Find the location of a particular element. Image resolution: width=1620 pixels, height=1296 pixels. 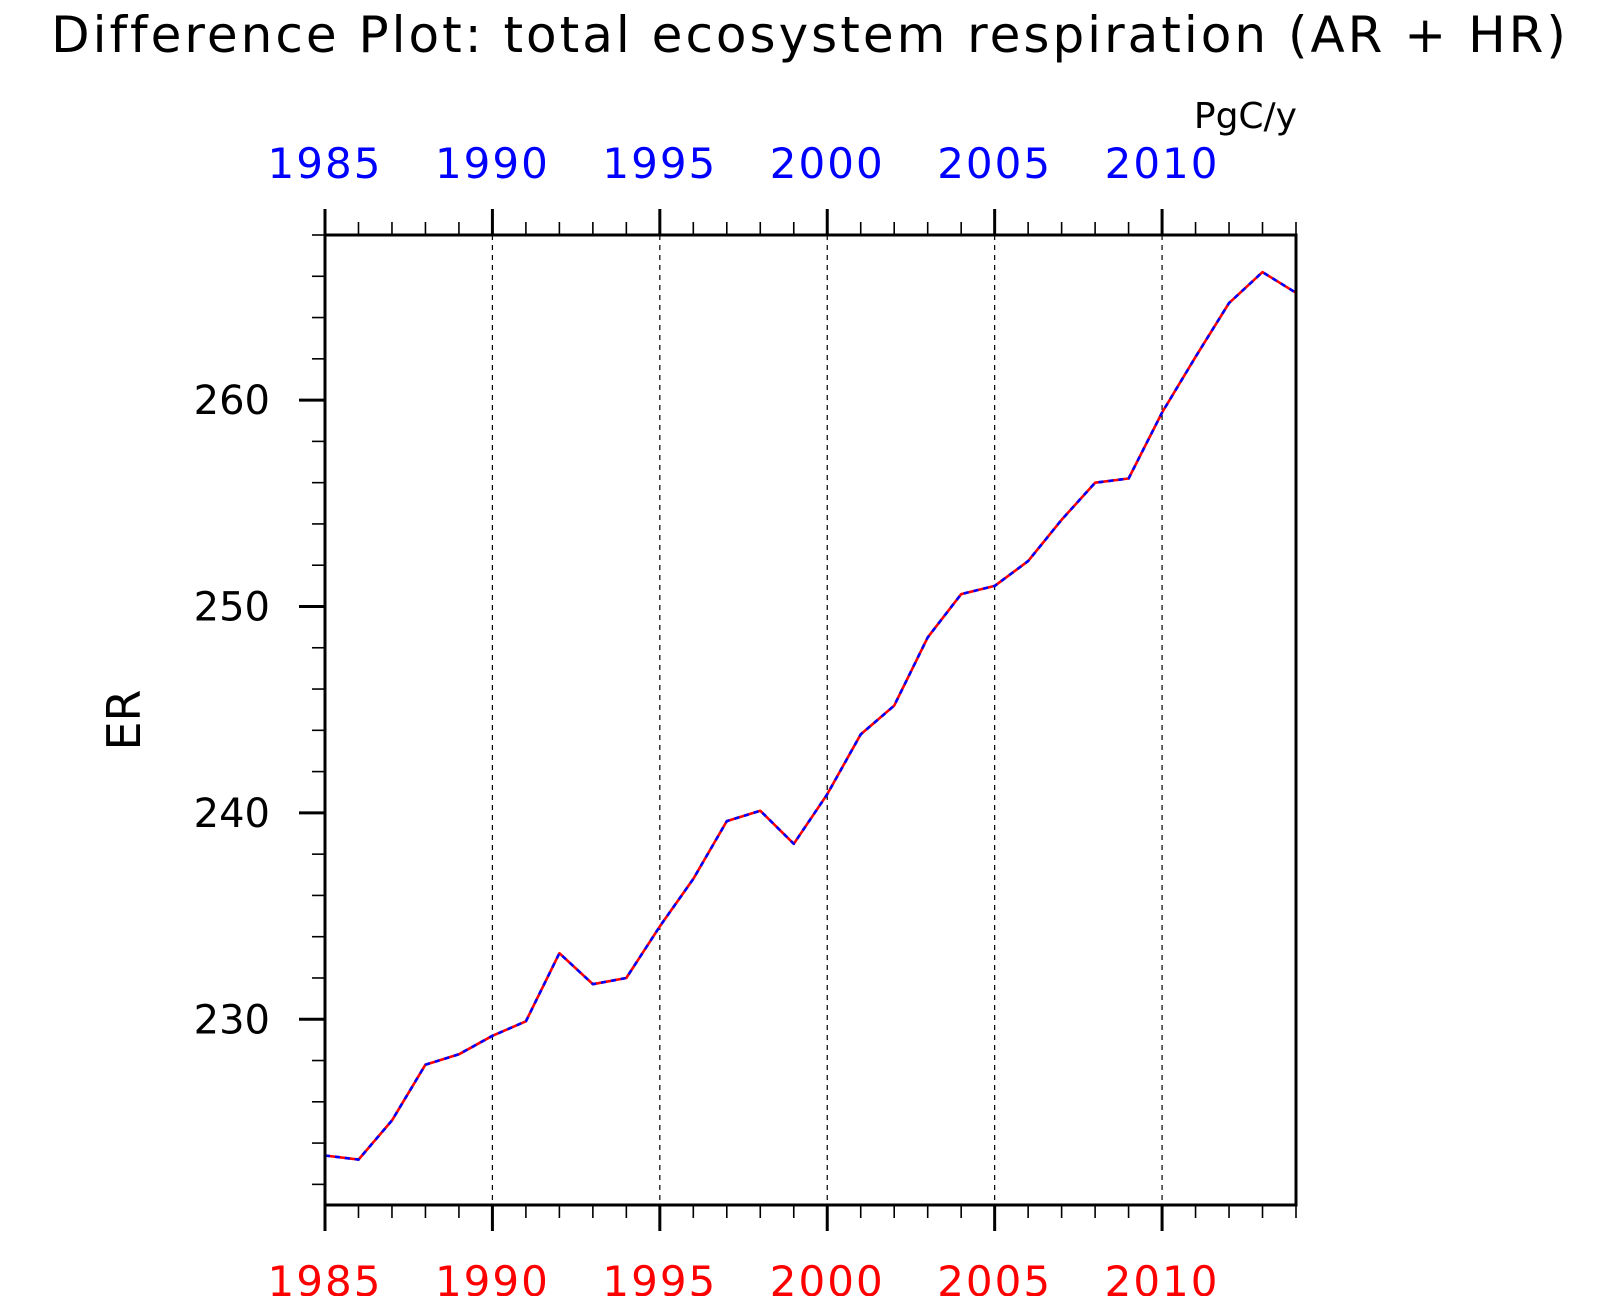

x-tick-label-top-2005: 2005 is located at coordinates (994, 163).